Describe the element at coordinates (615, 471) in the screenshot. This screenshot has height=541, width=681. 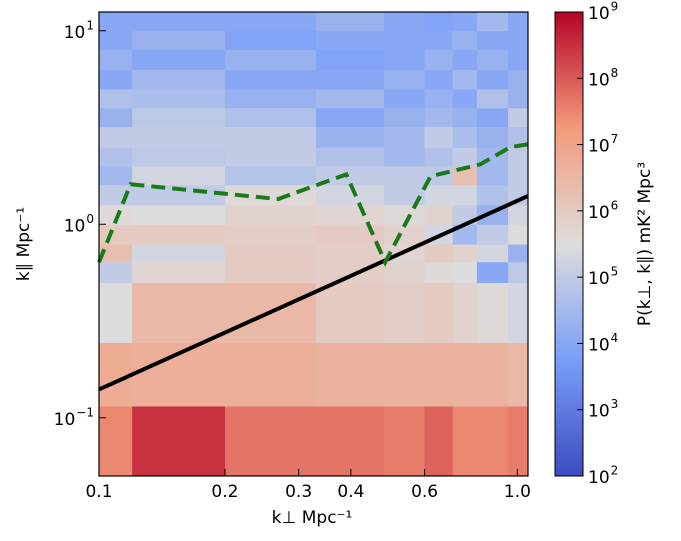
I see `colorbar-tick-label-exponent: 2` at that location.